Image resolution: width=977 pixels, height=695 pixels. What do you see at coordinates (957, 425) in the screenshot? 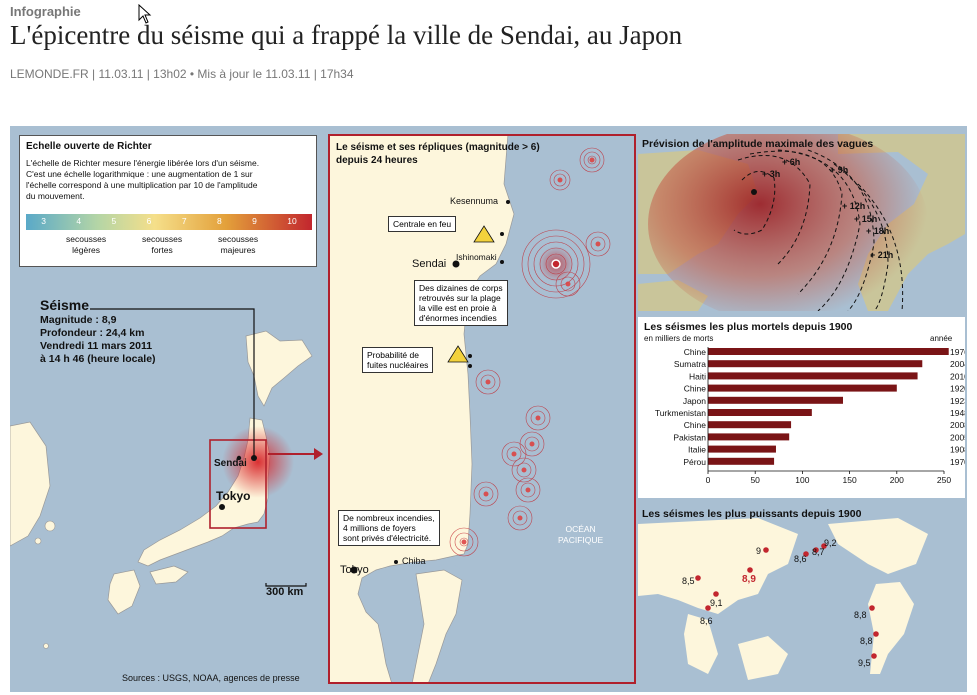
I see `bar-year-label: 2008` at bounding box center [957, 425].